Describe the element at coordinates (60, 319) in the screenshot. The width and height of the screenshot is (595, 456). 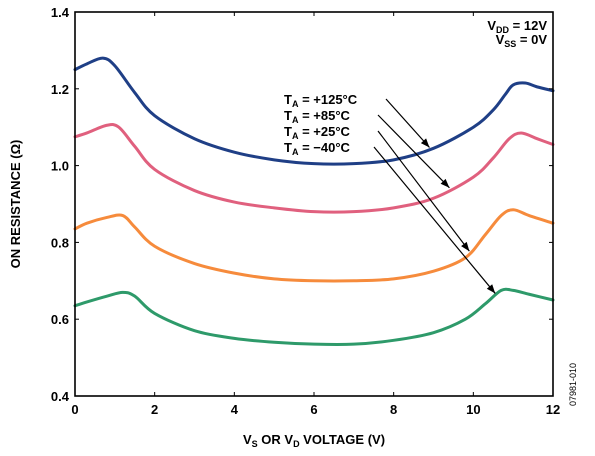
I see `y-tick-label: 0.6` at that location.